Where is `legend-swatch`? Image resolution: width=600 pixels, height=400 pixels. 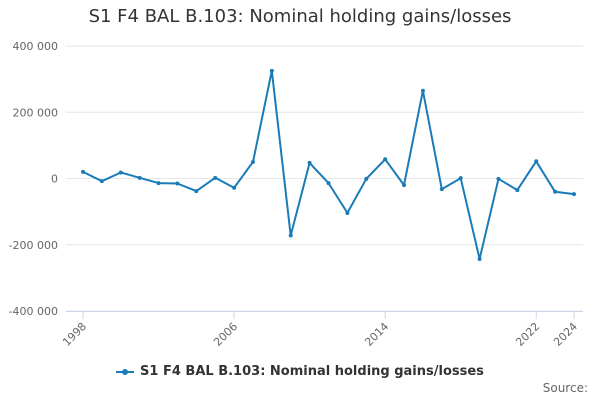
legend-swatch is located at coordinates (125, 371).